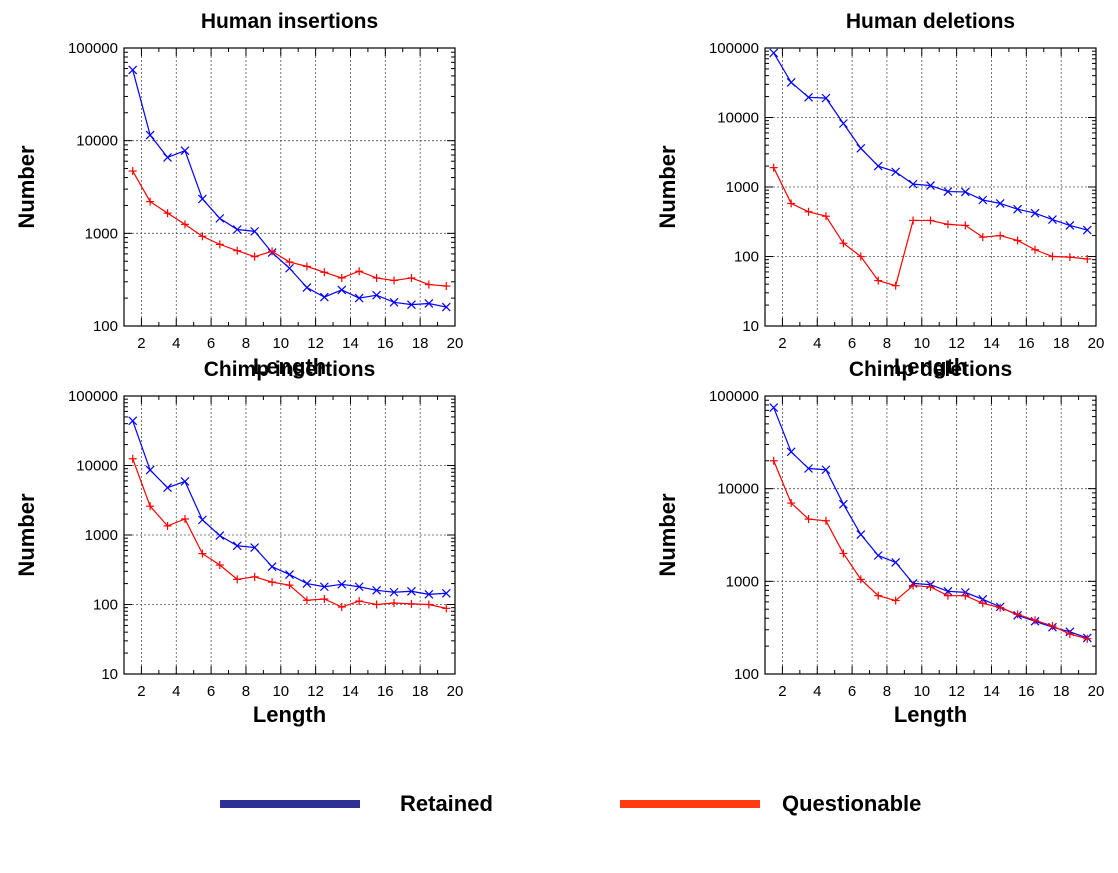  I want to click on x-tick-label: 12, so click(315, 343).